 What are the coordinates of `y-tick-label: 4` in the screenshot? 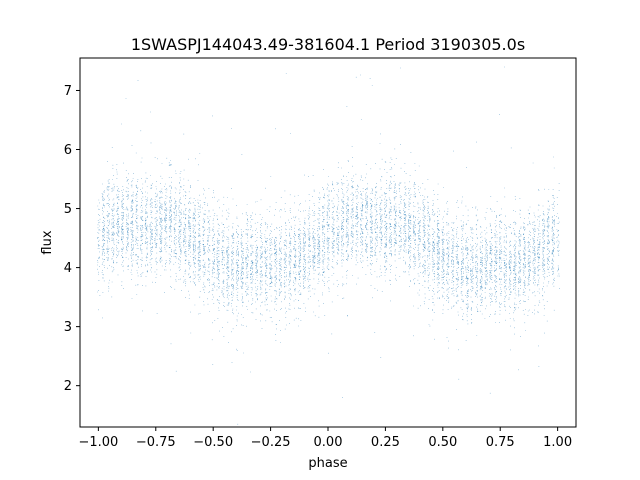 It's located at (68, 268).